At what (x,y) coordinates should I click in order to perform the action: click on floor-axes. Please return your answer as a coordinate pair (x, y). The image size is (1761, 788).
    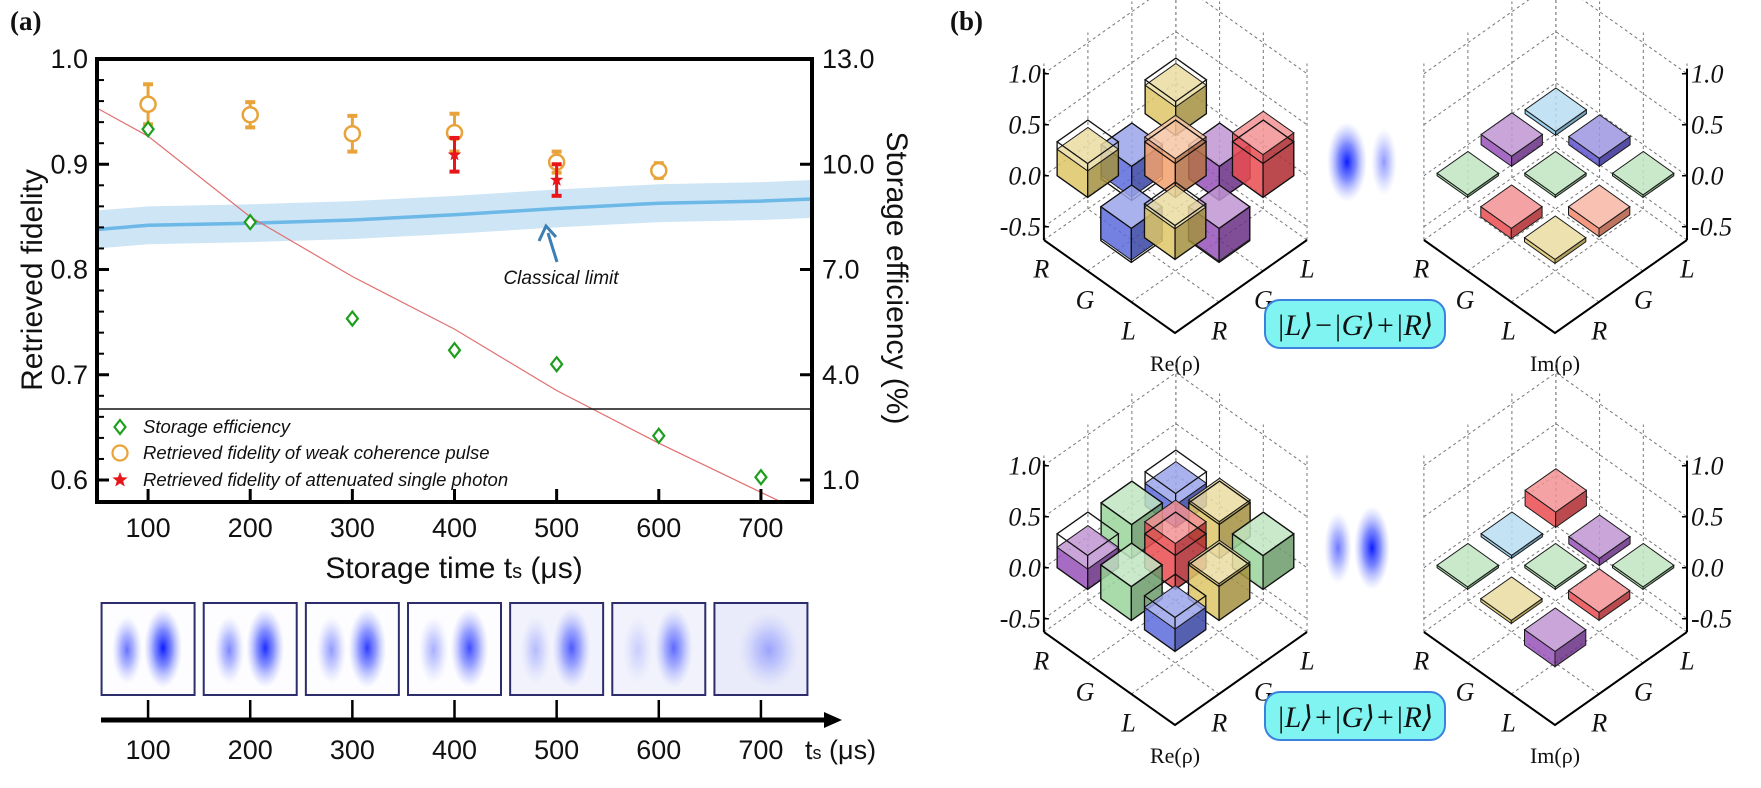
    Looking at the image, I should click on (1175, 287).